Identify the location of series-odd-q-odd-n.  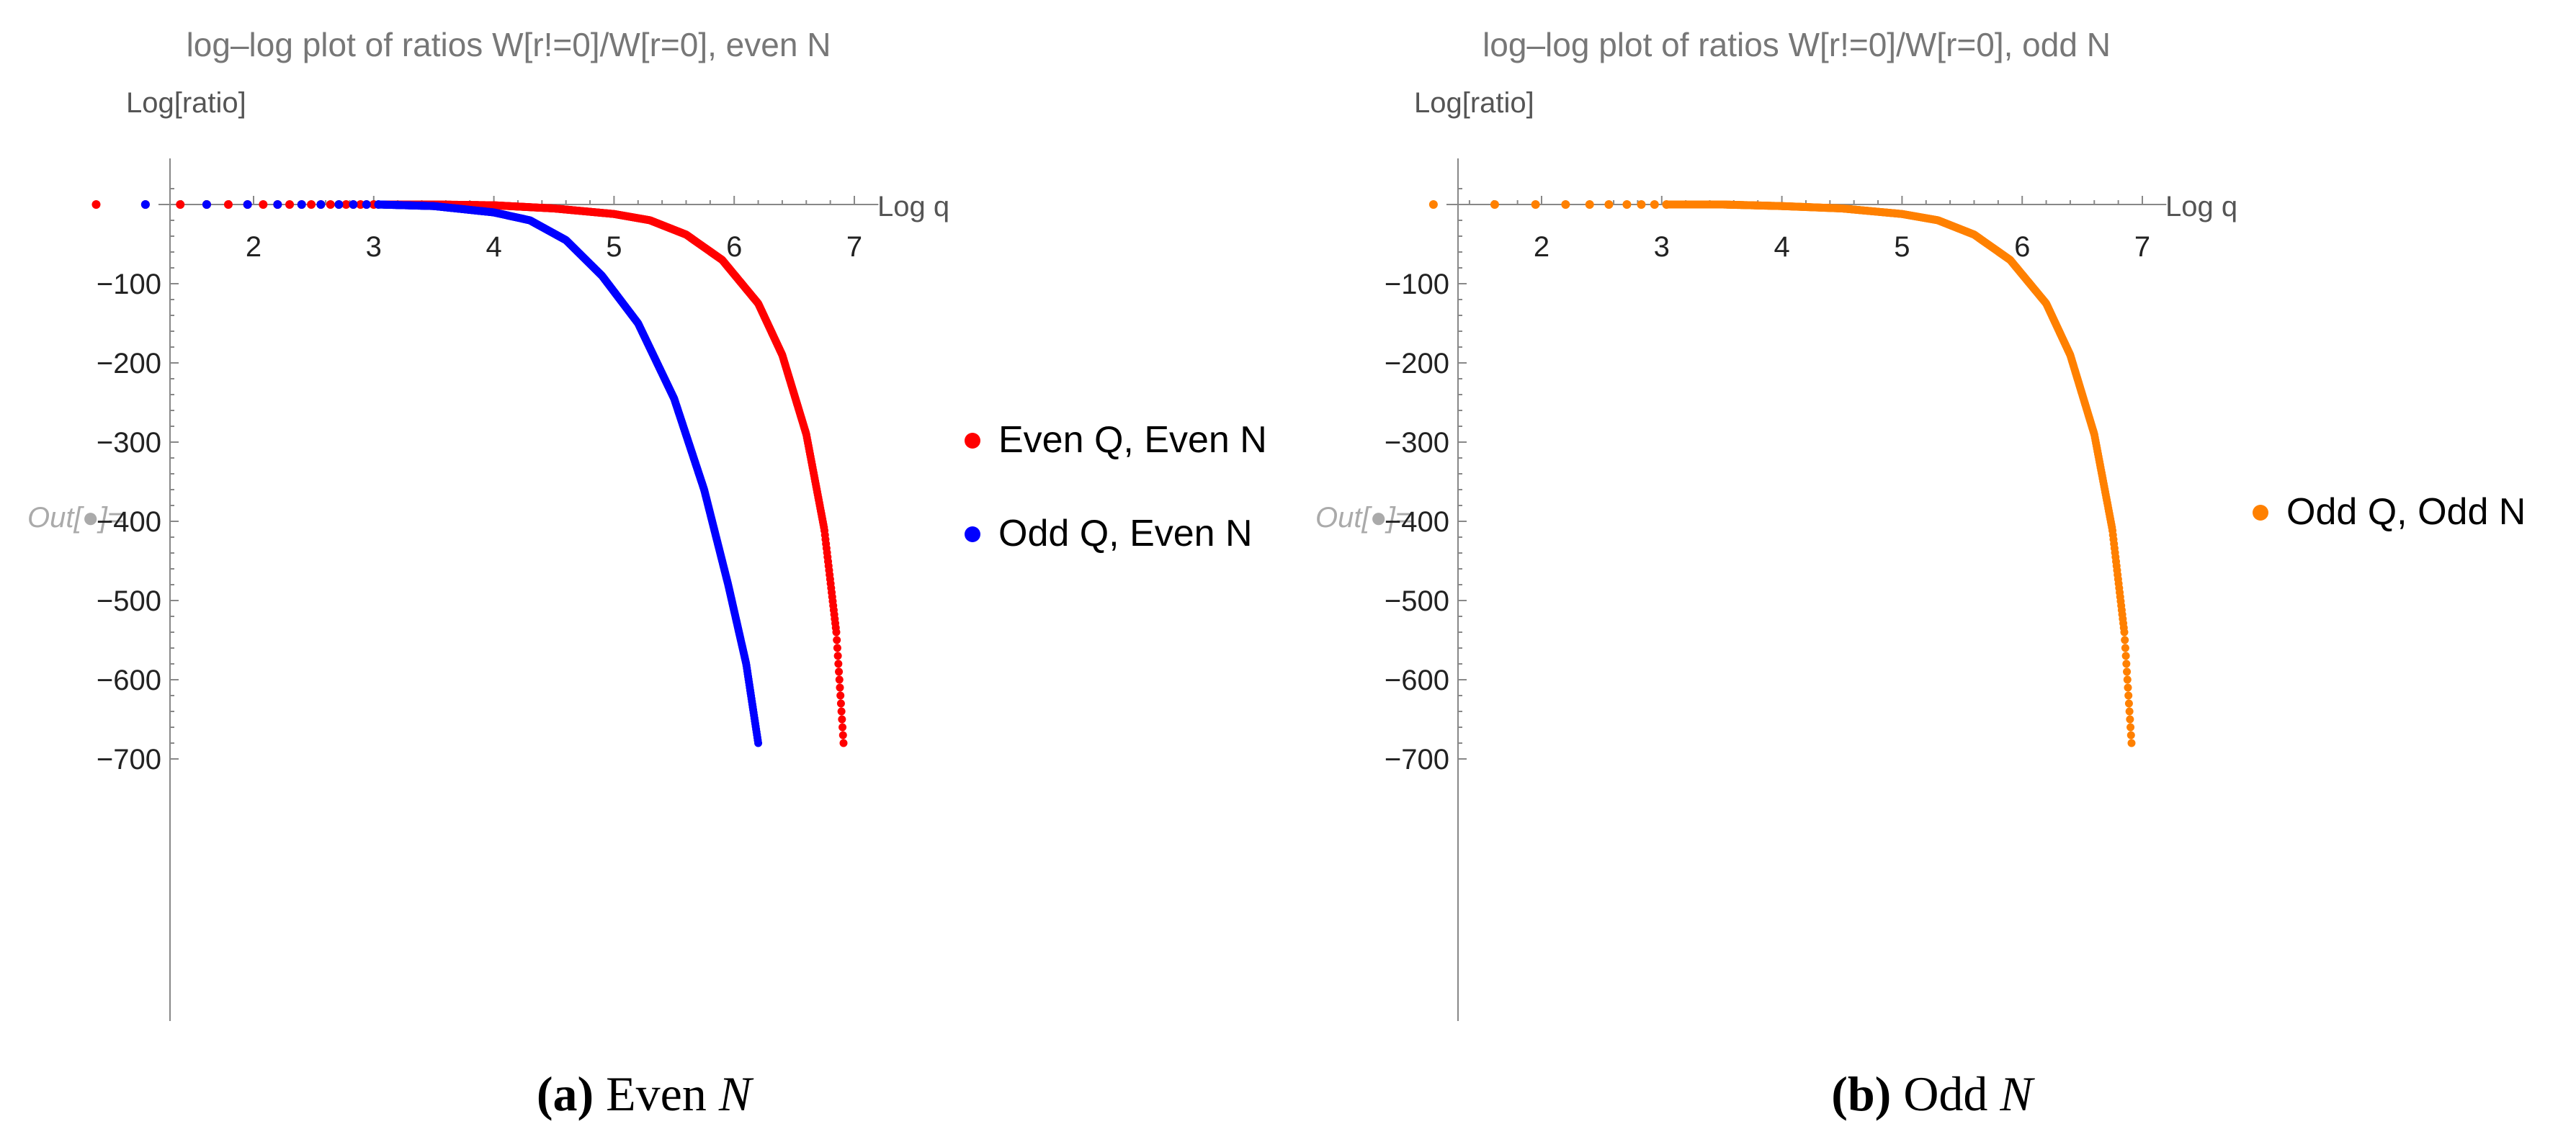
(1782, 473).